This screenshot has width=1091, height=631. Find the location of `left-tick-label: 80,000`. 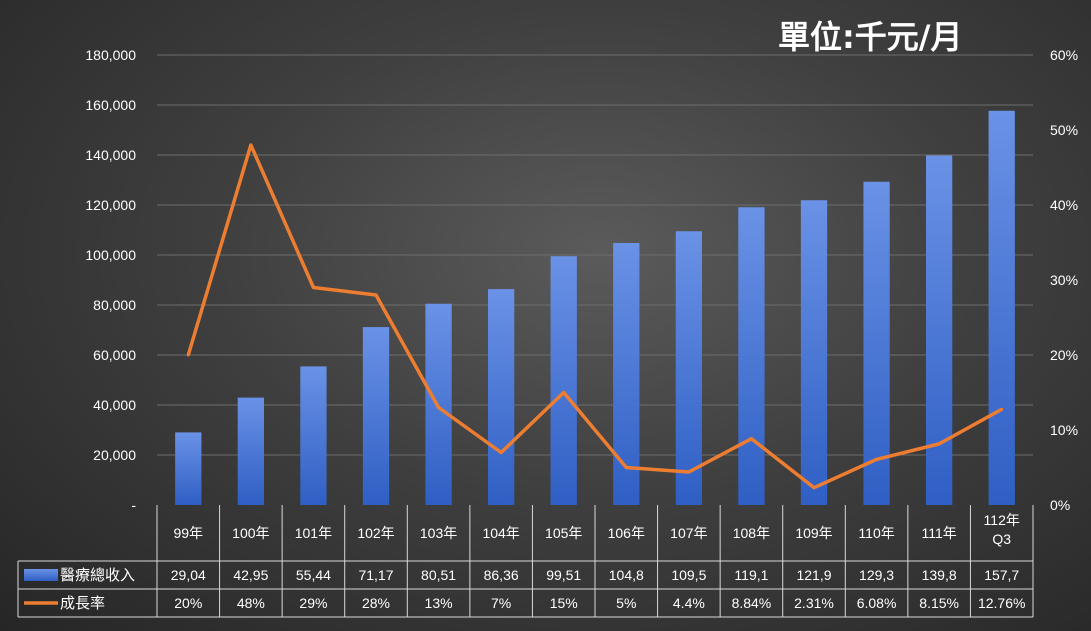

left-tick-label: 80,000 is located at coordinates (114, 305).